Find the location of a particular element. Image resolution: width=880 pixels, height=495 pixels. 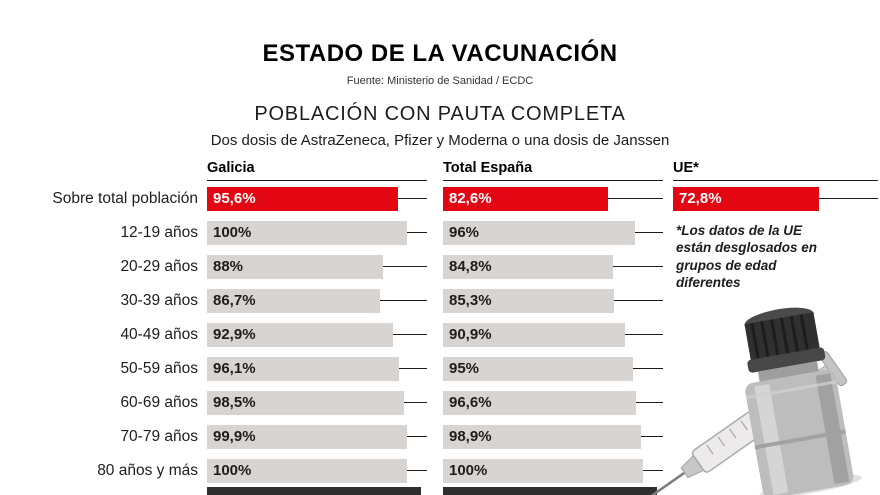

bar-value: 96,1% is located at coordinates (234, 368).